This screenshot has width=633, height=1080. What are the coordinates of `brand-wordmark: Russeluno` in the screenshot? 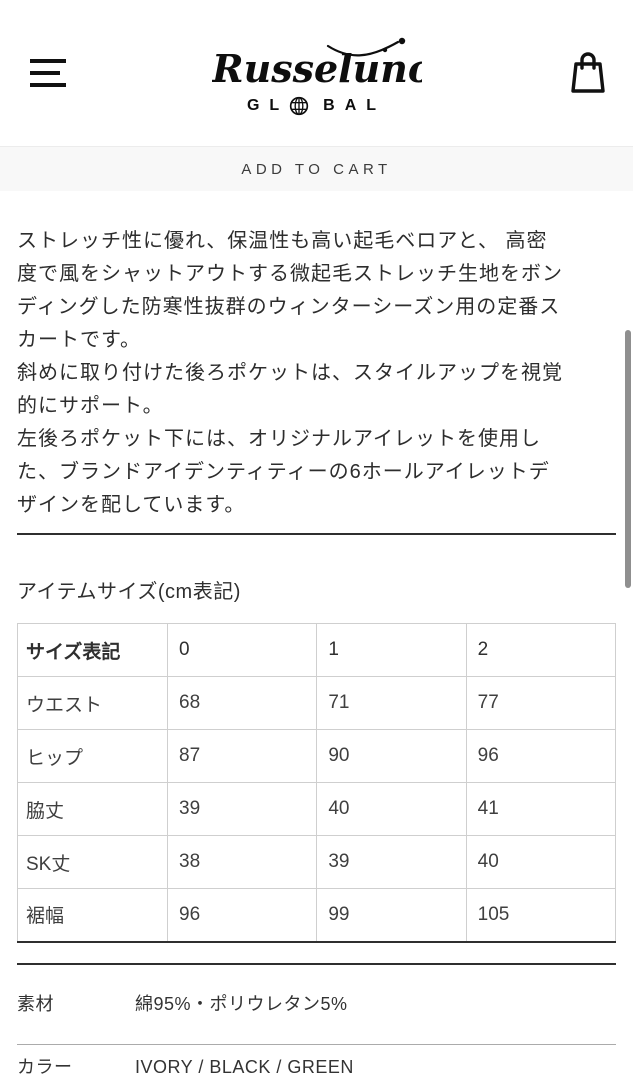 It's located at (317, 64).